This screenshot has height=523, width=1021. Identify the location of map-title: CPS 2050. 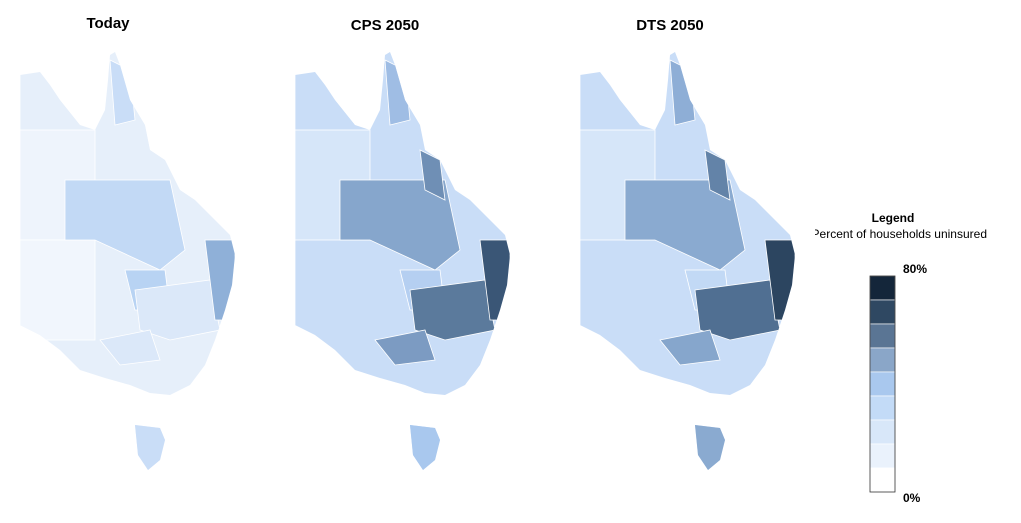
(385, 25).